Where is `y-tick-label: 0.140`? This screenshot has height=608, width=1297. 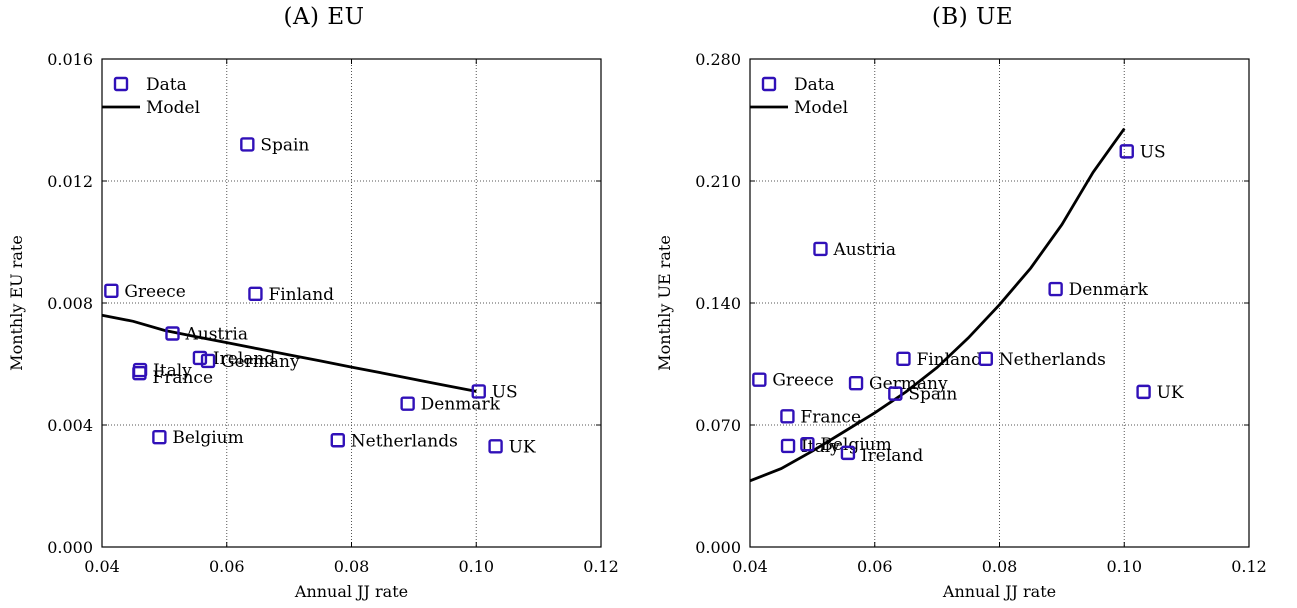 y-tick-label: 0.140 is located at coordinates (718, 303).